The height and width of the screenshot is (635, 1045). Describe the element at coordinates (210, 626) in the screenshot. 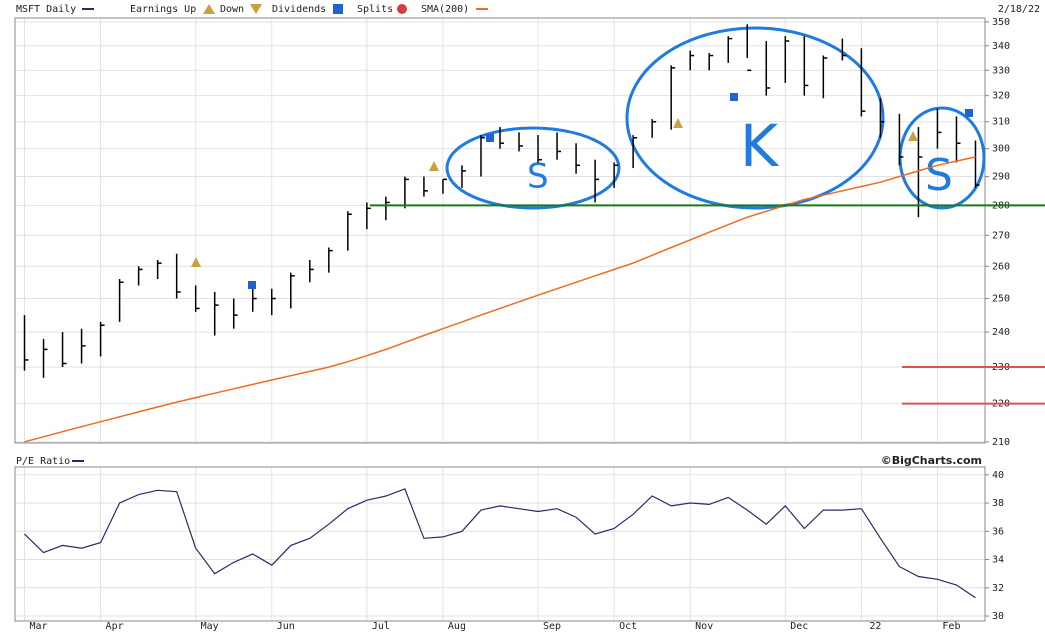

I see `x-tick-label: May` at that location.